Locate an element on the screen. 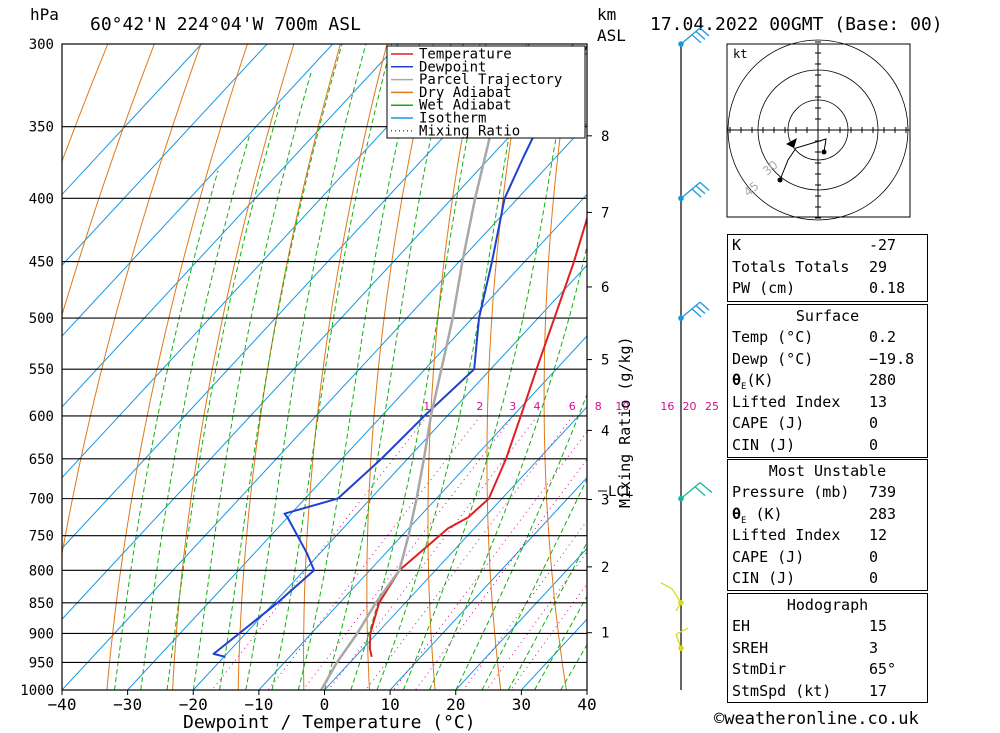 This screenshot has width=1000, height=733. temperature-tick-label: 0 is located at coordinates (325, 704).